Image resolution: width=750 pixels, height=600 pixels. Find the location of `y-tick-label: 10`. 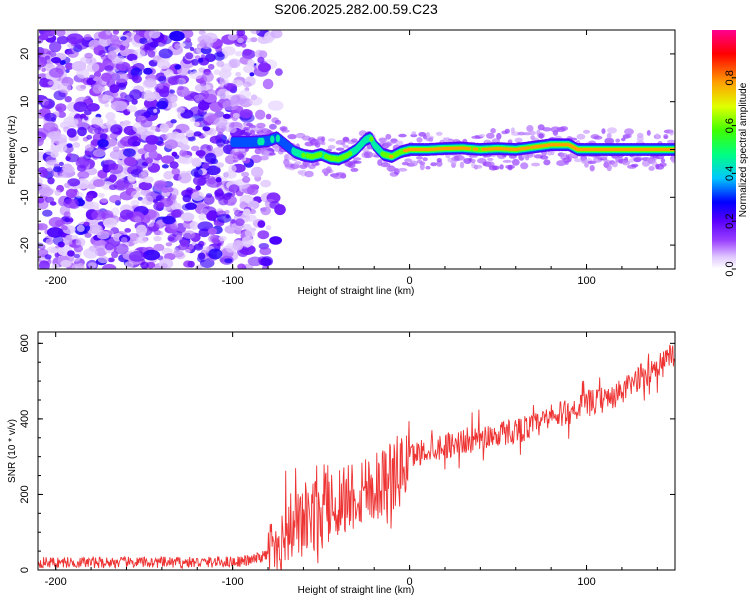

y-tick-label: 10 is located at coordinates (25, 102).